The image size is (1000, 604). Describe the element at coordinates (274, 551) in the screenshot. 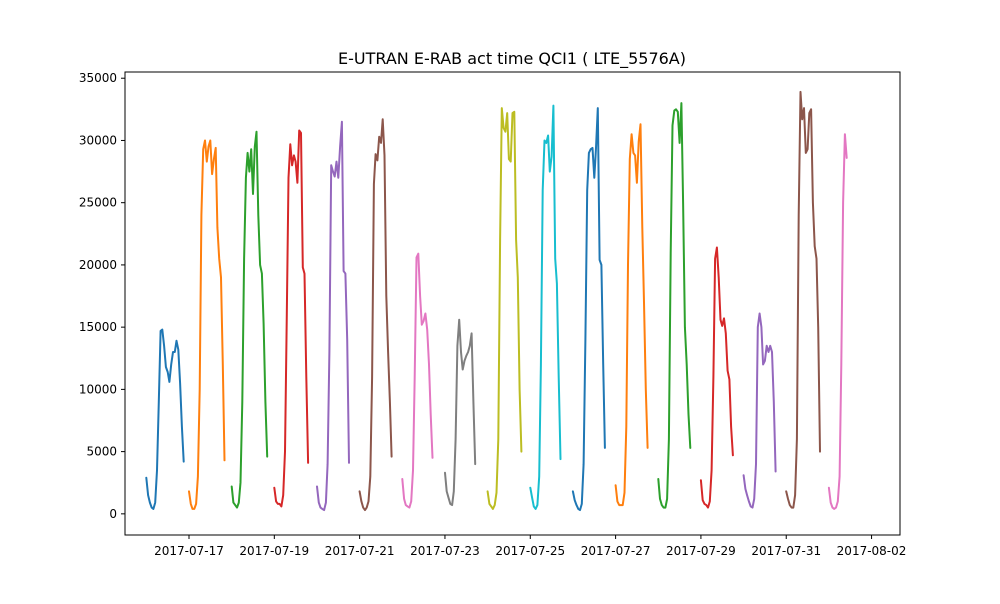

I see `x-tick-label: 2017-07-19` at that location.